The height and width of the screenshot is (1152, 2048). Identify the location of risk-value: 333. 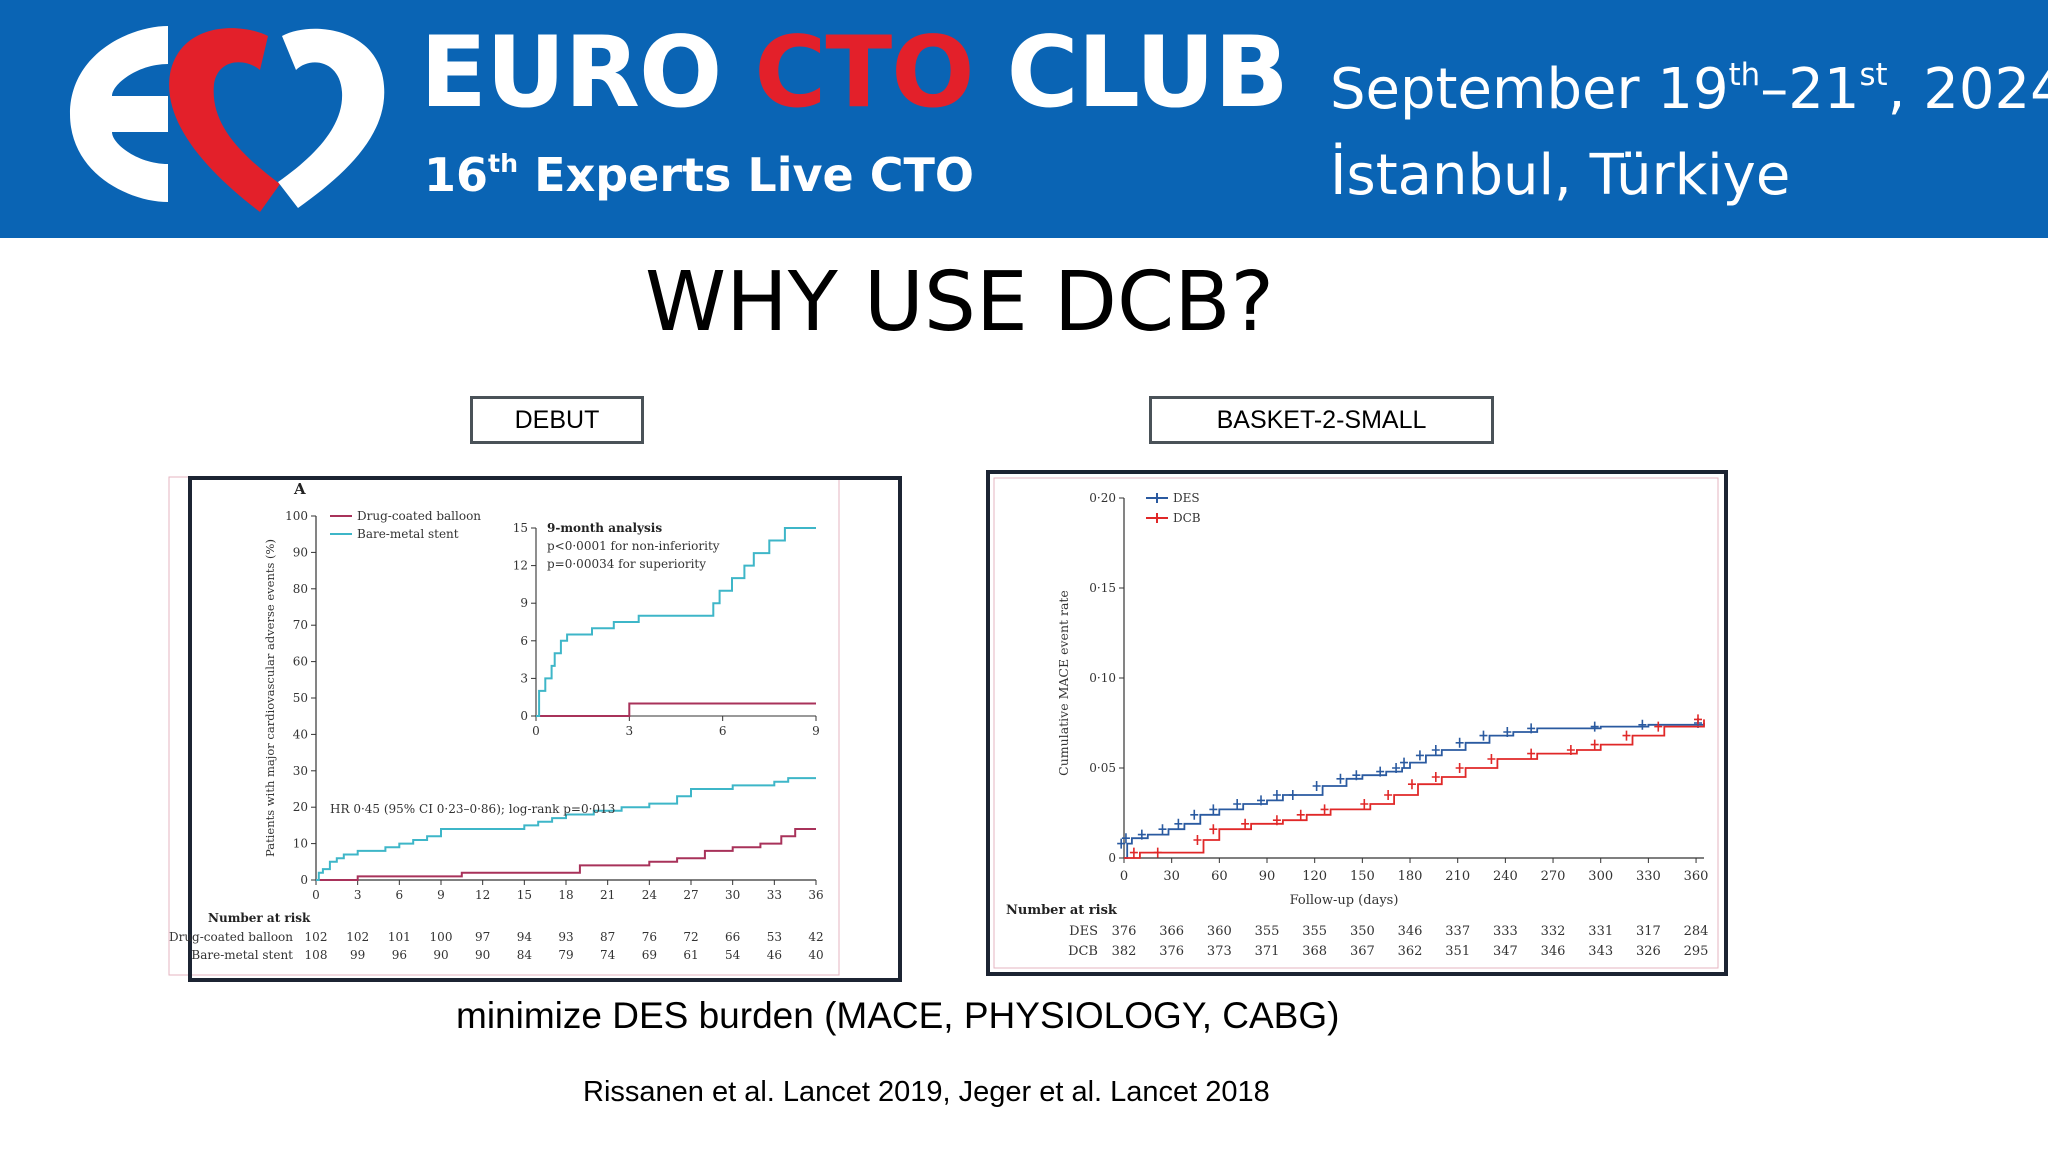
(1505, 931).